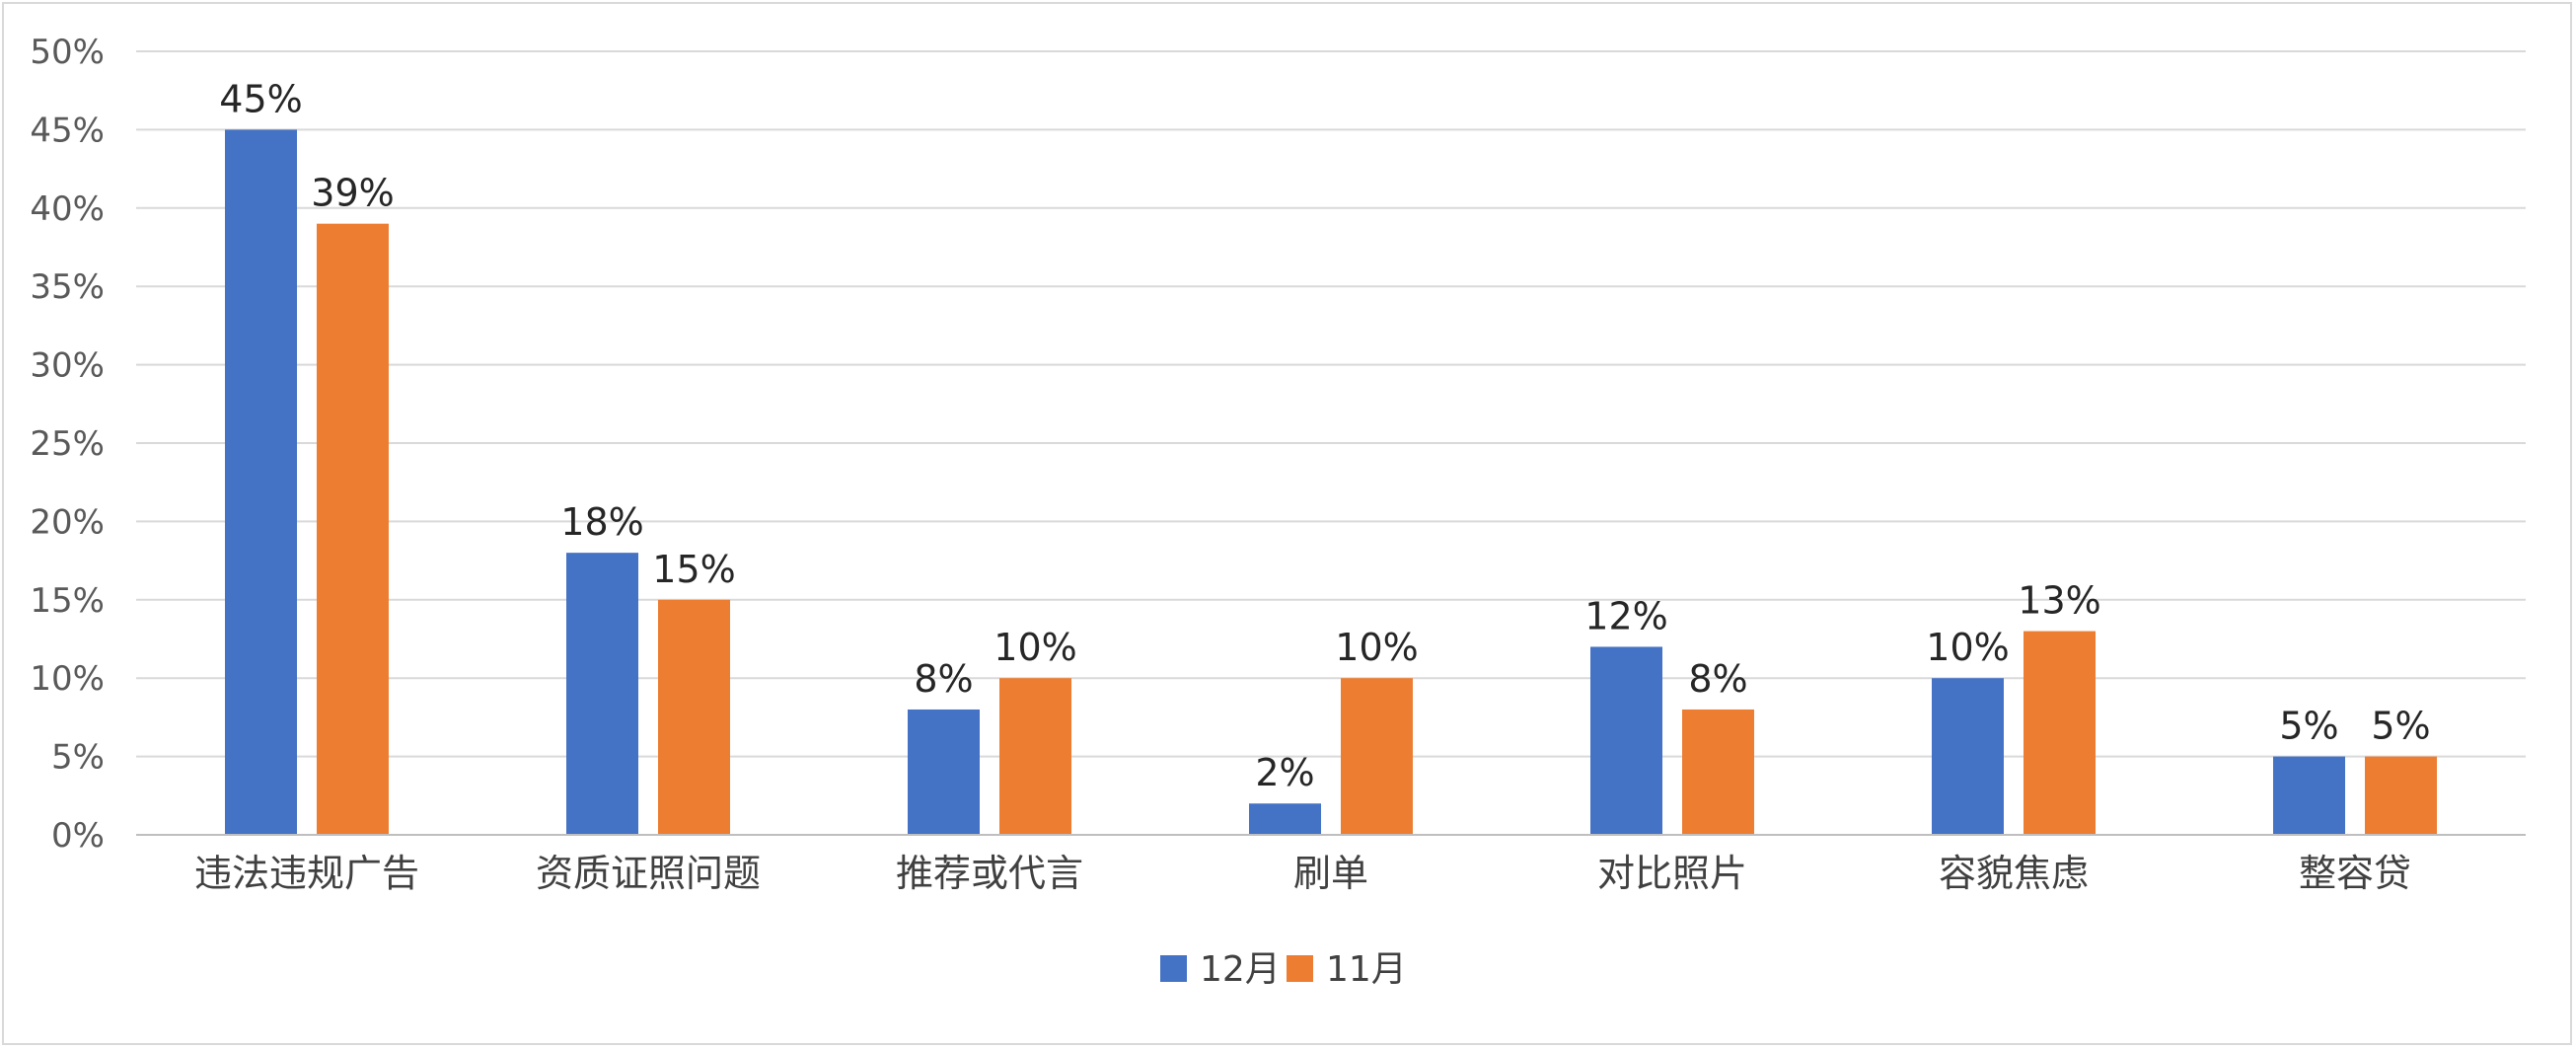 This screenshot has width=2576, height=1049. Describe the element at coordinates (67, 130) in the screenshot. I see `y-tick-label: 45%` at that location.